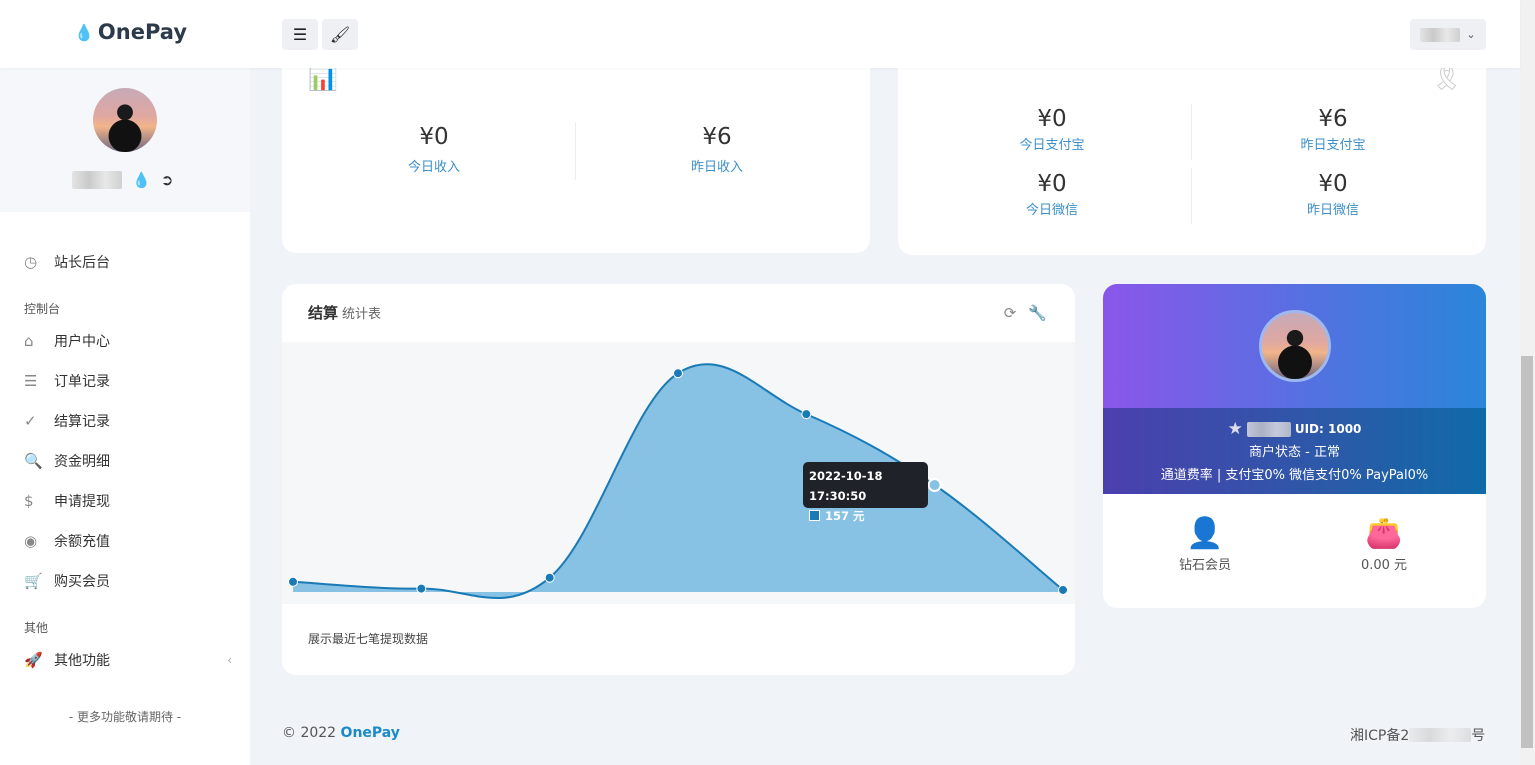 This screenshot has height=765, width=1535. I want to click on home-icon: ⌂, so click(29, 341).